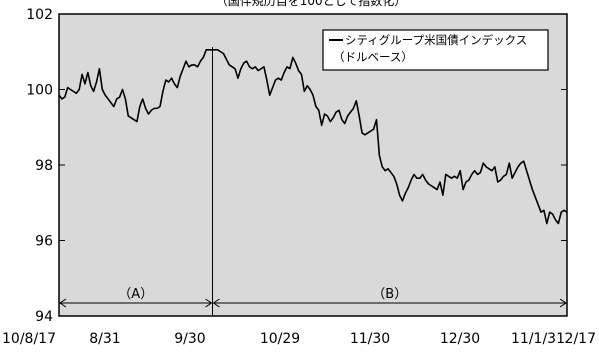 This screenshot has width=599, height=355. I want to click on period-markers: （A） （B）, so click(313, 297).